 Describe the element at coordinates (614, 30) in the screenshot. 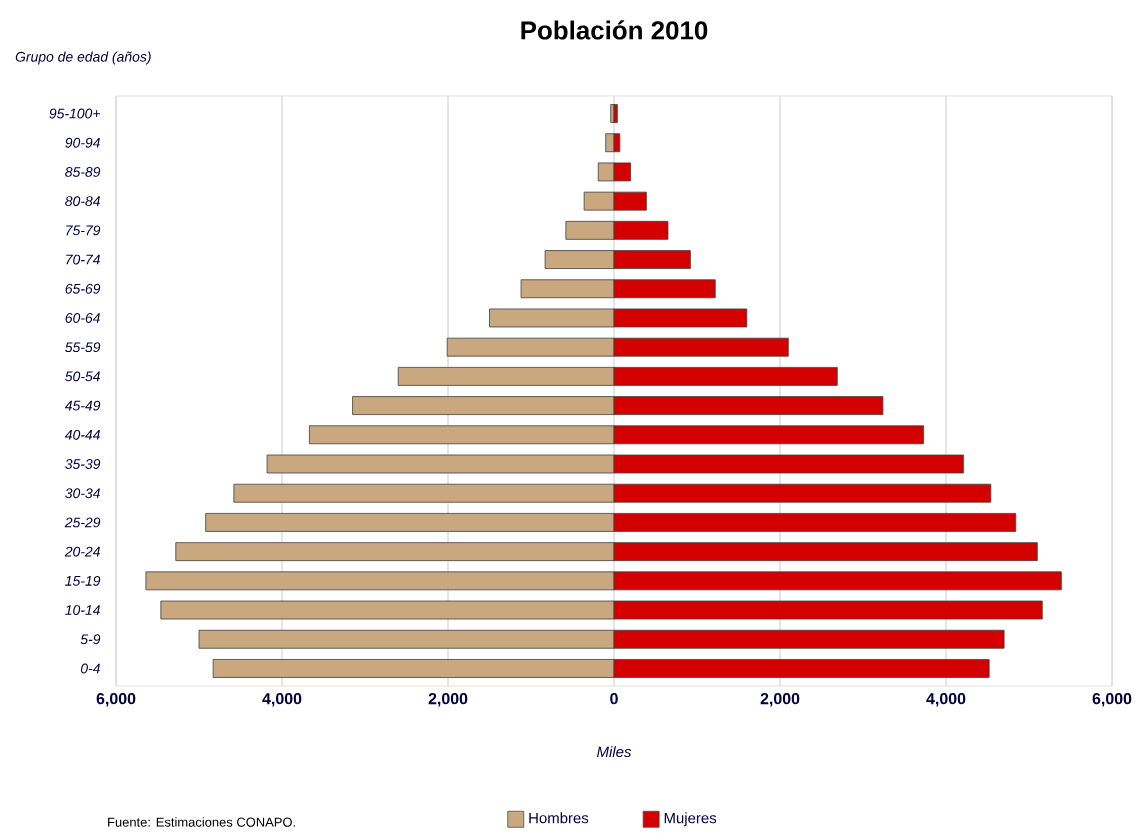

I see `chart-title: Población 2010` at that location.